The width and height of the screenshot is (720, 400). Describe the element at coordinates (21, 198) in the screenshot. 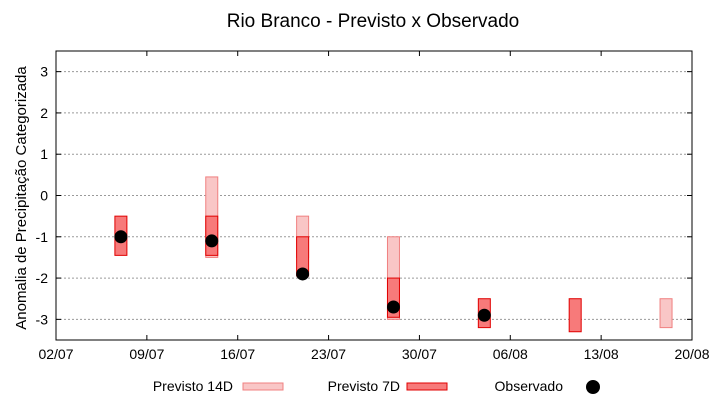

I see `y-axis-label: Anomalia de Precipitação Categorizada` at that location.